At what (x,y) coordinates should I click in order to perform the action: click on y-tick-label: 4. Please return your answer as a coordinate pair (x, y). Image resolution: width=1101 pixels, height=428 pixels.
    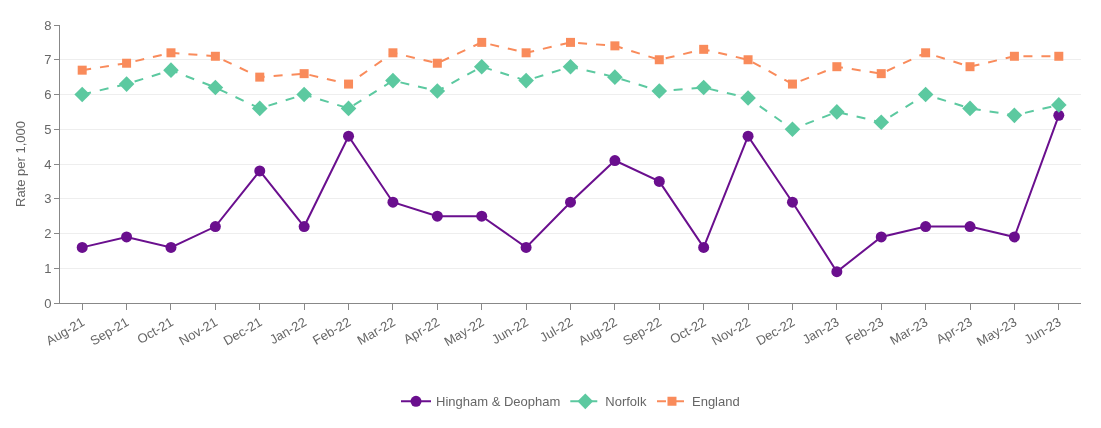
    Looking at the image, I should click on (48, 164).